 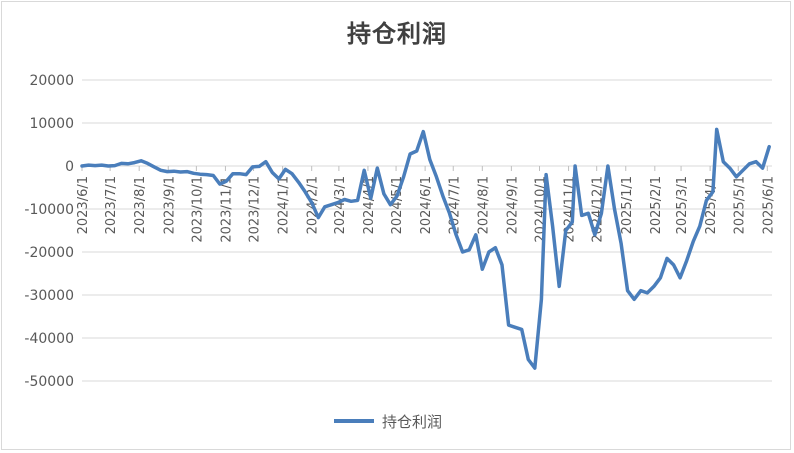 I want to click on y-tick-label: 10000, so click(x=51, y=124).